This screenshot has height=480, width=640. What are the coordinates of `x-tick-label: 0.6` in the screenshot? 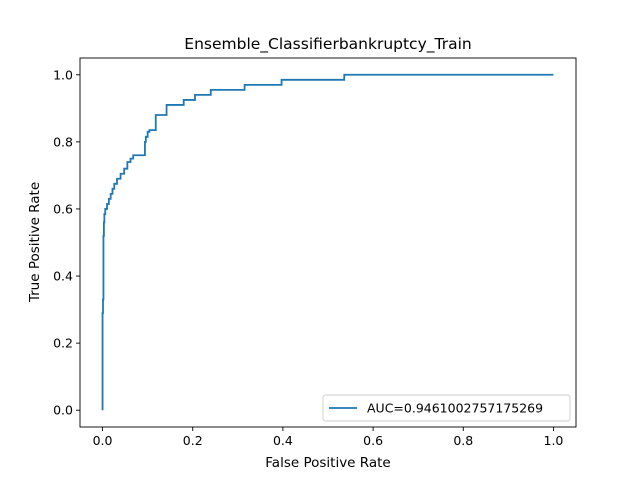 It's located at (373, 440).